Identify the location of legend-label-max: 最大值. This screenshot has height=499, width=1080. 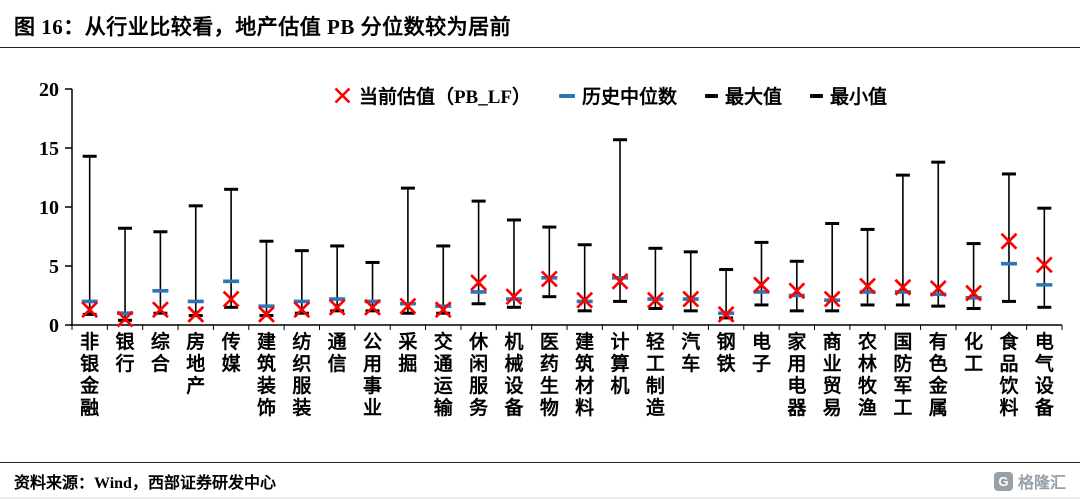
(754, 97).